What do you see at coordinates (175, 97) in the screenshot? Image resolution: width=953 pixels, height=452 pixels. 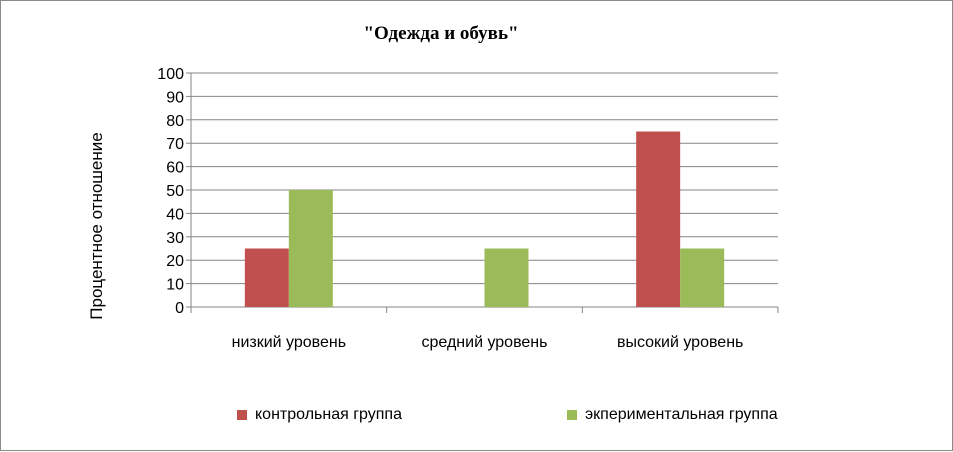 I see `y-tick-label: 90` at bounding box center [175, 97].